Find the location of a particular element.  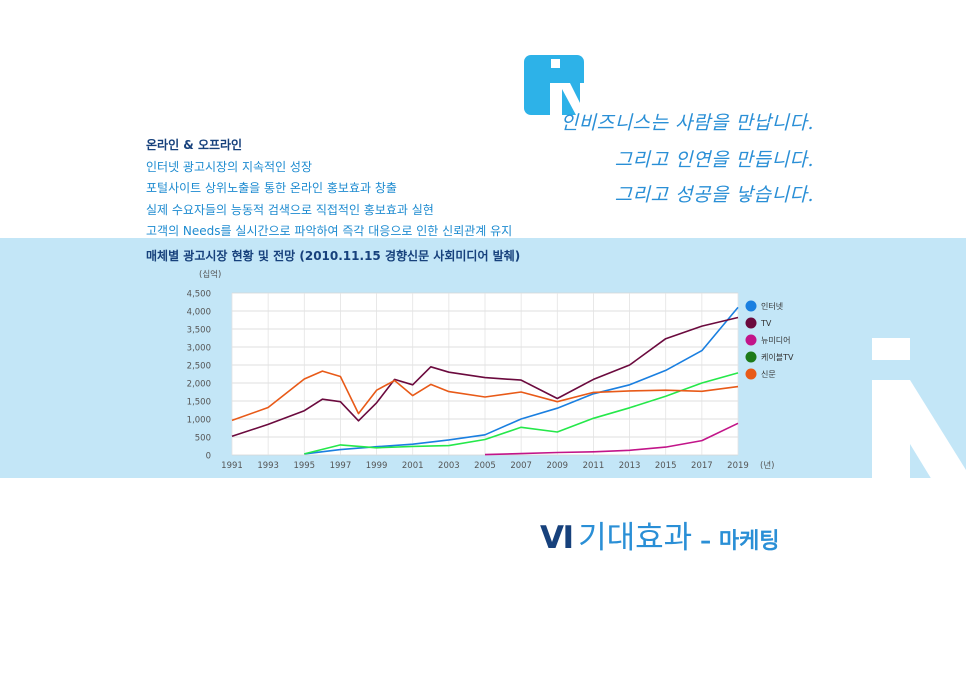

legend-label: 인터넷 is located at coordinates (772, 306).